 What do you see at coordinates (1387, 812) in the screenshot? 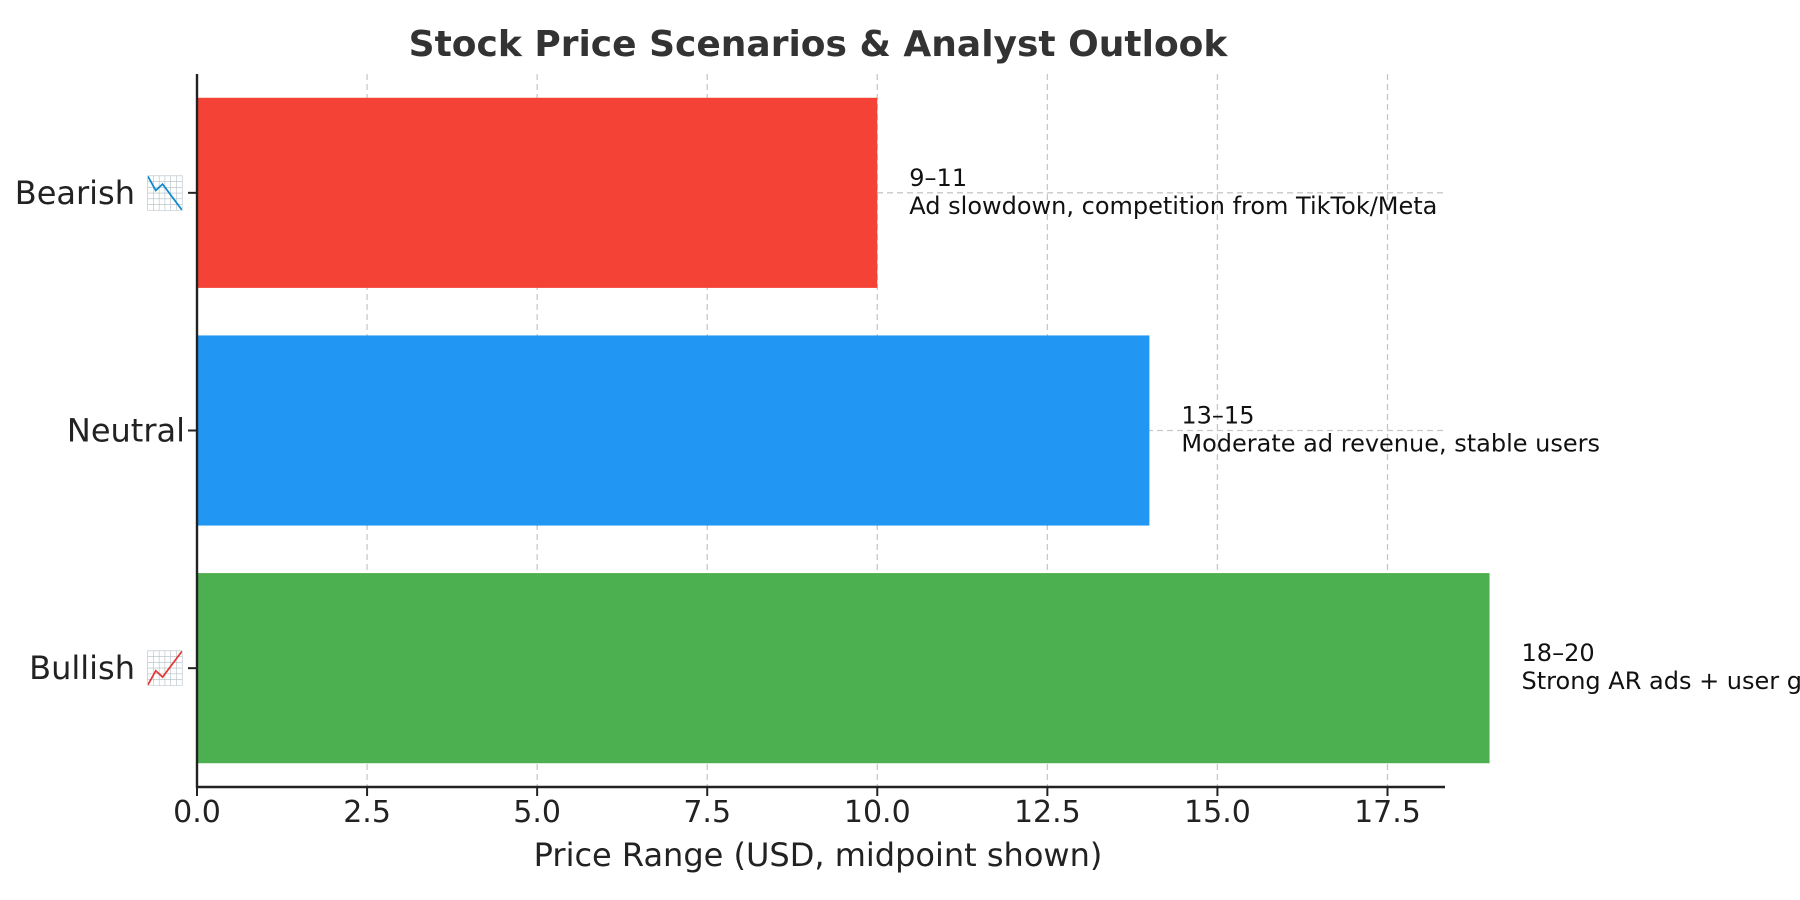
I see `x-tick-label: 17.5` at bounding box center [1387, 812].